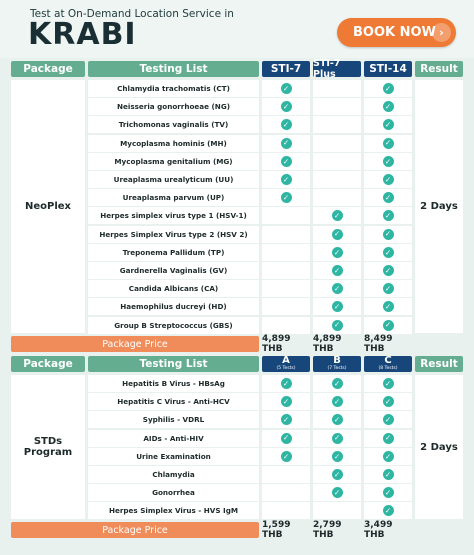 This screenshot has height=555, width=474. I want to click on test-name: Urine Examination, so click(173, 456).